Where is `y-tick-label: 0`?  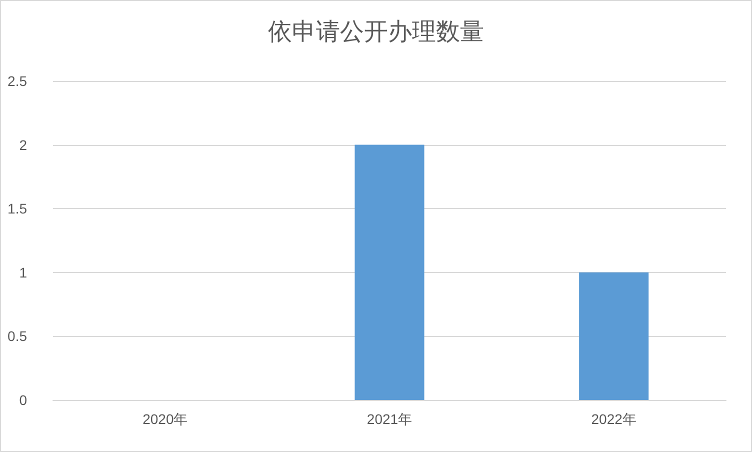
y-tick-label: 0 is located at coordinates (23, 400).